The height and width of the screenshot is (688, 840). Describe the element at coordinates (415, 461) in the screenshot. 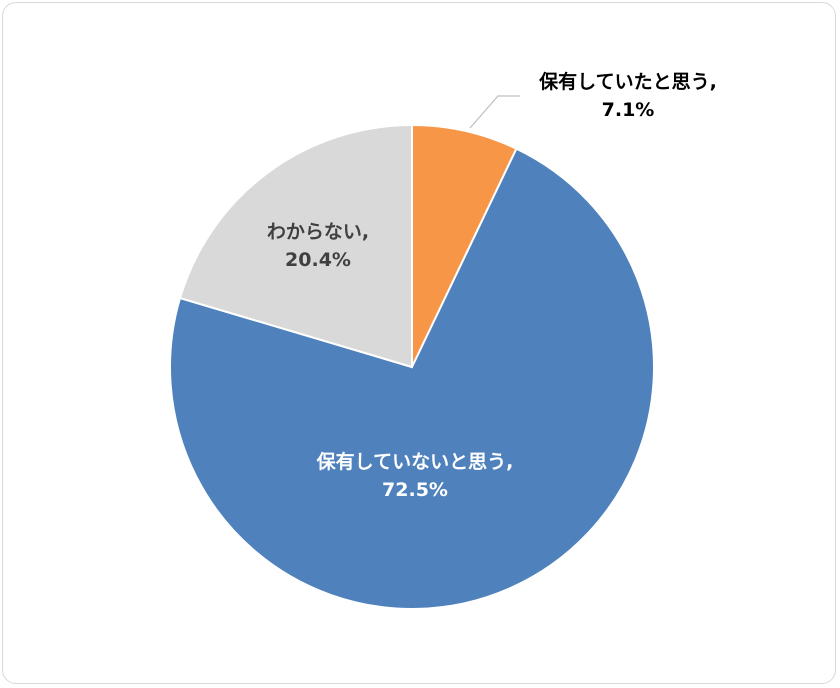

I see `slice-label-2: 保有していないと思う,` at that location.